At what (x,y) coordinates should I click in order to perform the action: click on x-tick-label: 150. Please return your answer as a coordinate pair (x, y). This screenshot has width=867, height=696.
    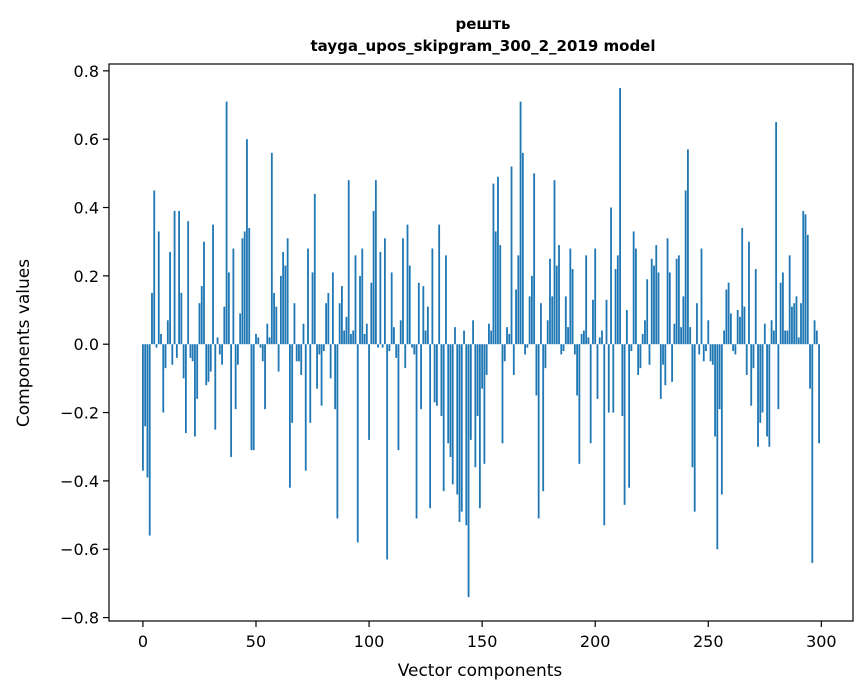
    Looking at the image, I should click on (482, 641).